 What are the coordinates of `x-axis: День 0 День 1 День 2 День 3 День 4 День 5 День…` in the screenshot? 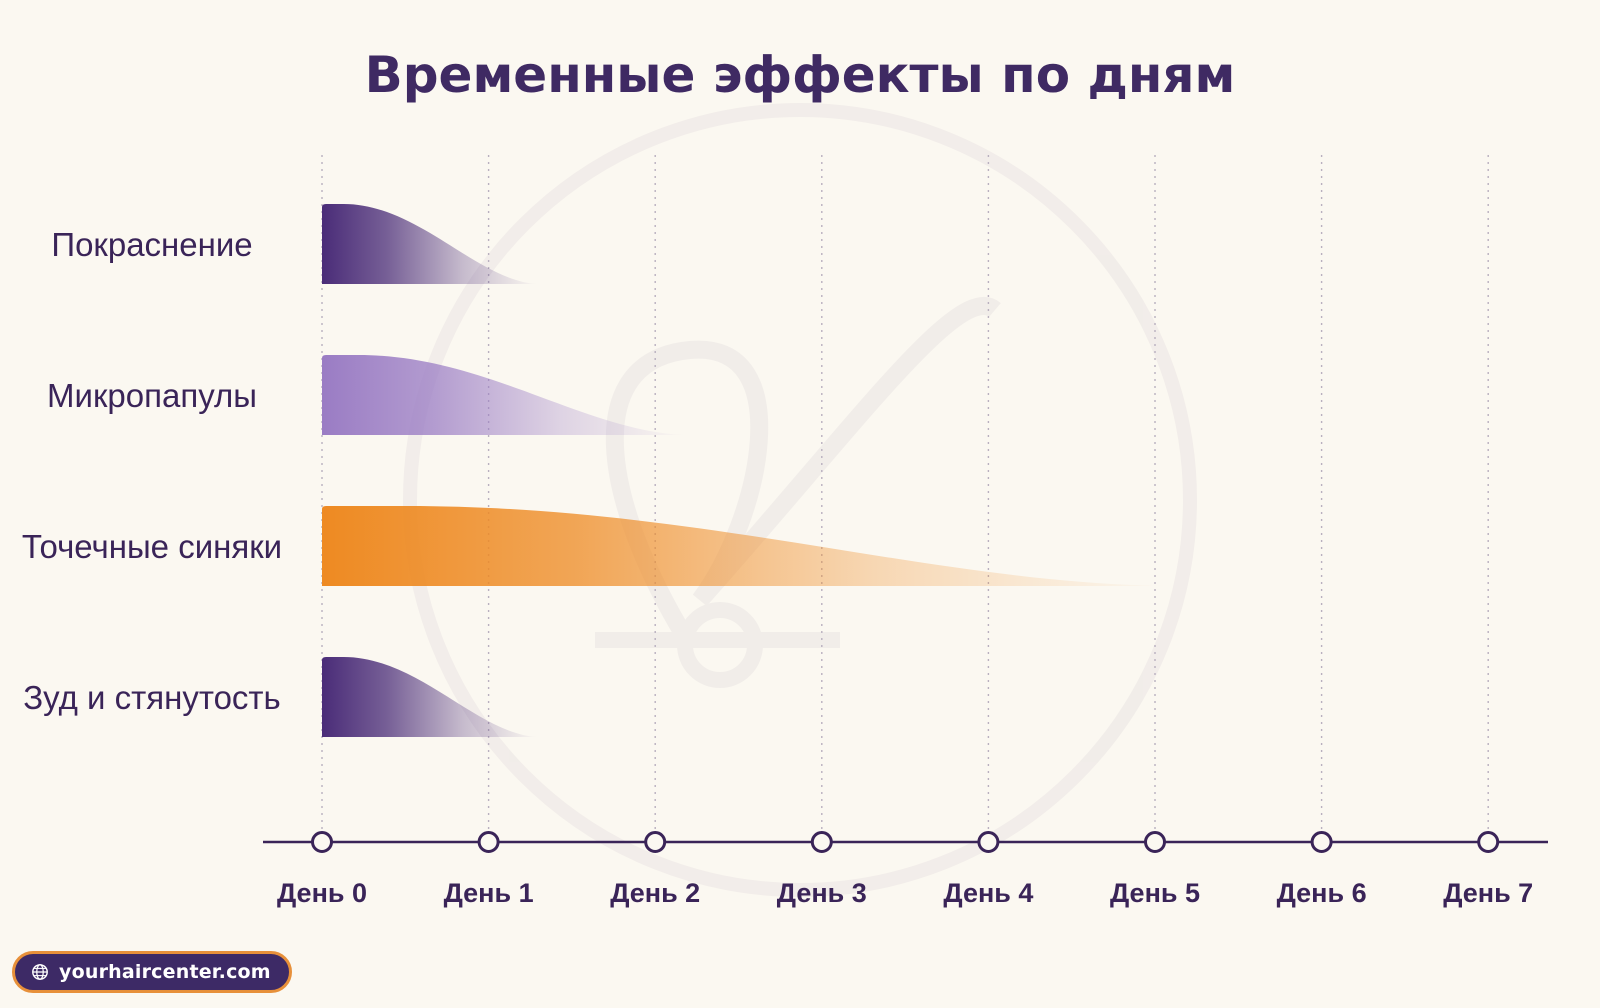 It's located at (905, 869).